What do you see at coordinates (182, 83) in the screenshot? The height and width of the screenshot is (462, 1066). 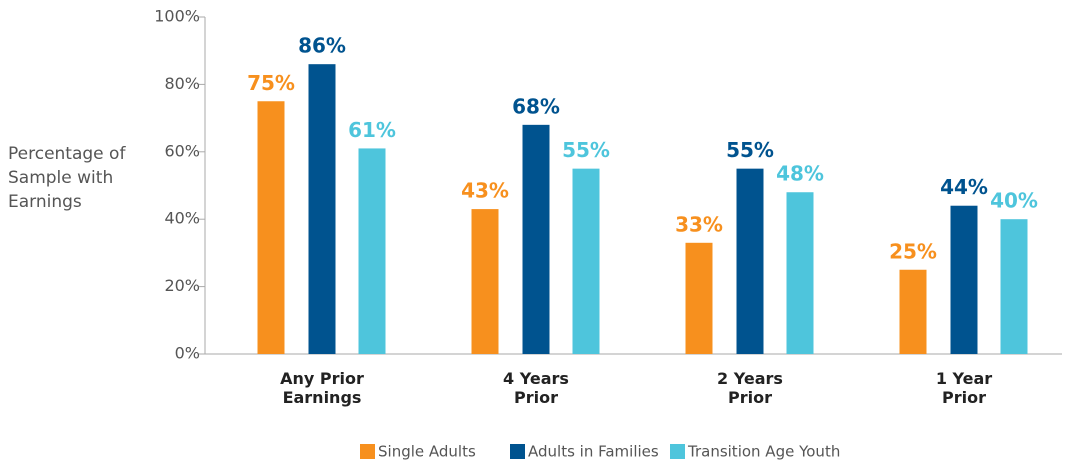 I see `y-tick-label: 80%` at bounding box center [182, 83].